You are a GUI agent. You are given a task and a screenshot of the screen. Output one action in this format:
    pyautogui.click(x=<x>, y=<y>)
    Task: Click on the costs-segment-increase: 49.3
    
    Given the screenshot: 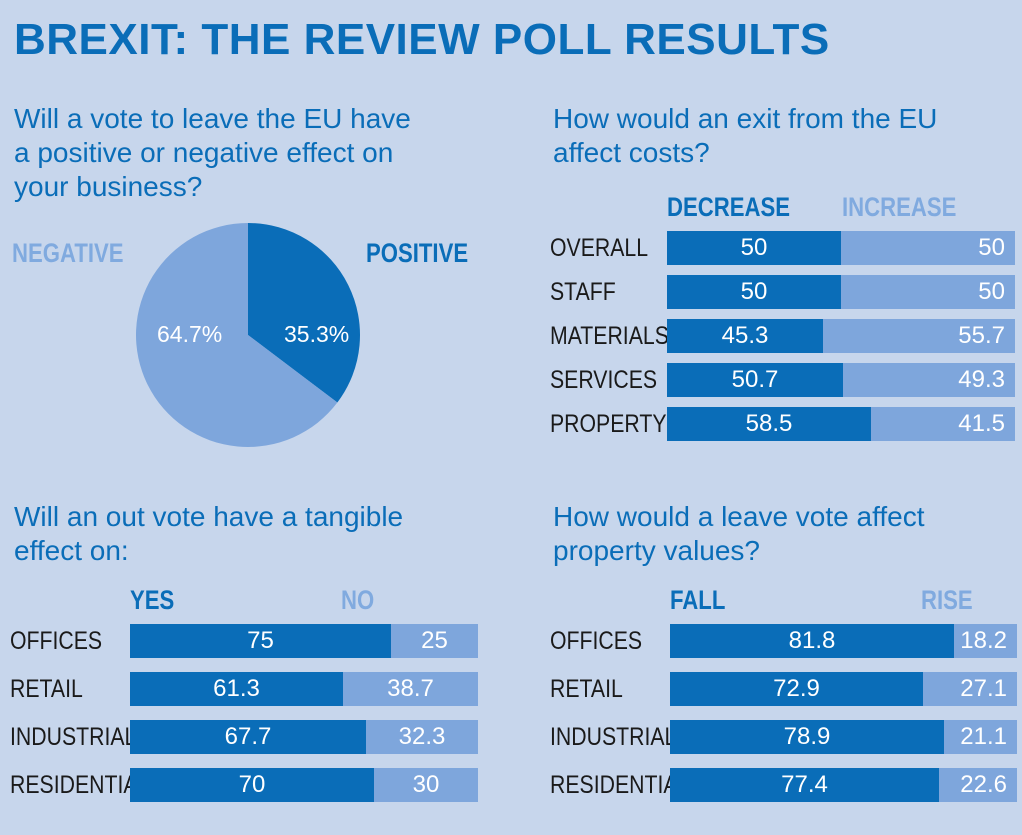 What is the action you would take?
    pyautogui.click(x=929, y=380)
    